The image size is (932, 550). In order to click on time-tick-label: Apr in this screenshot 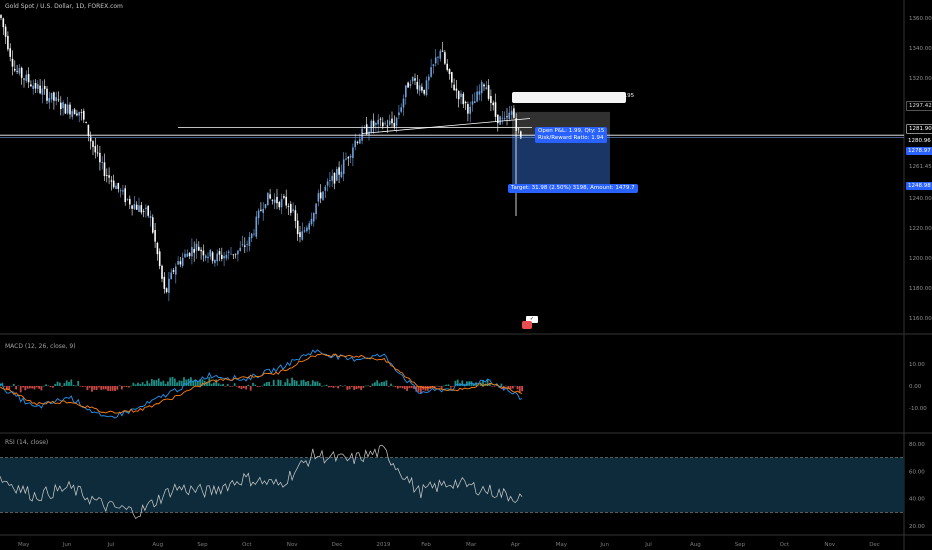, I will do `click(516, 545)`.